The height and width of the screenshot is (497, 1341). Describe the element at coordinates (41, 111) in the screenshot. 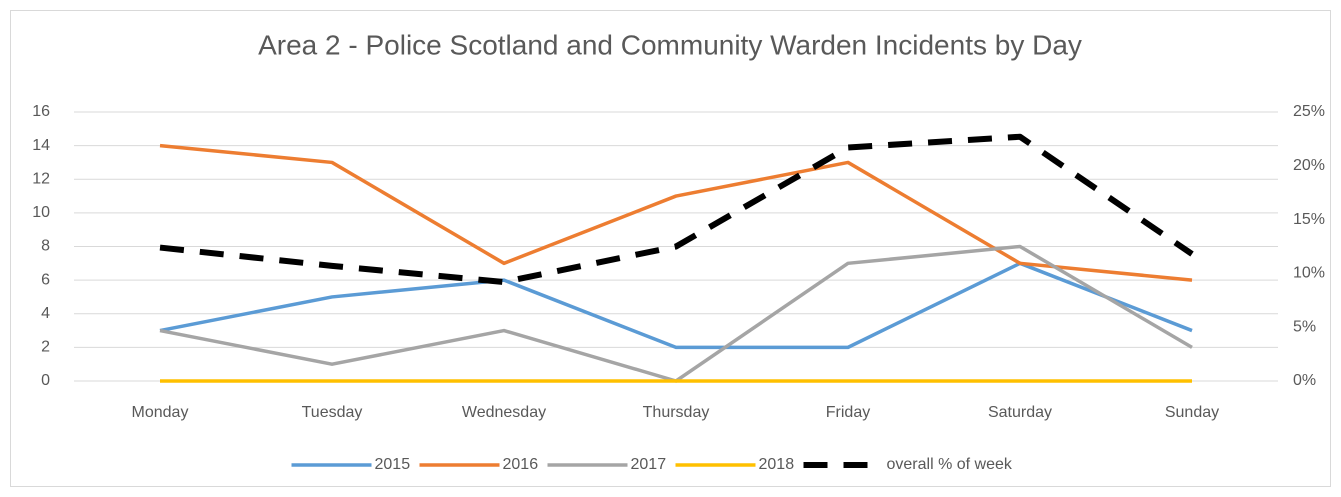

I see `y-tick-label: 16` at that location.